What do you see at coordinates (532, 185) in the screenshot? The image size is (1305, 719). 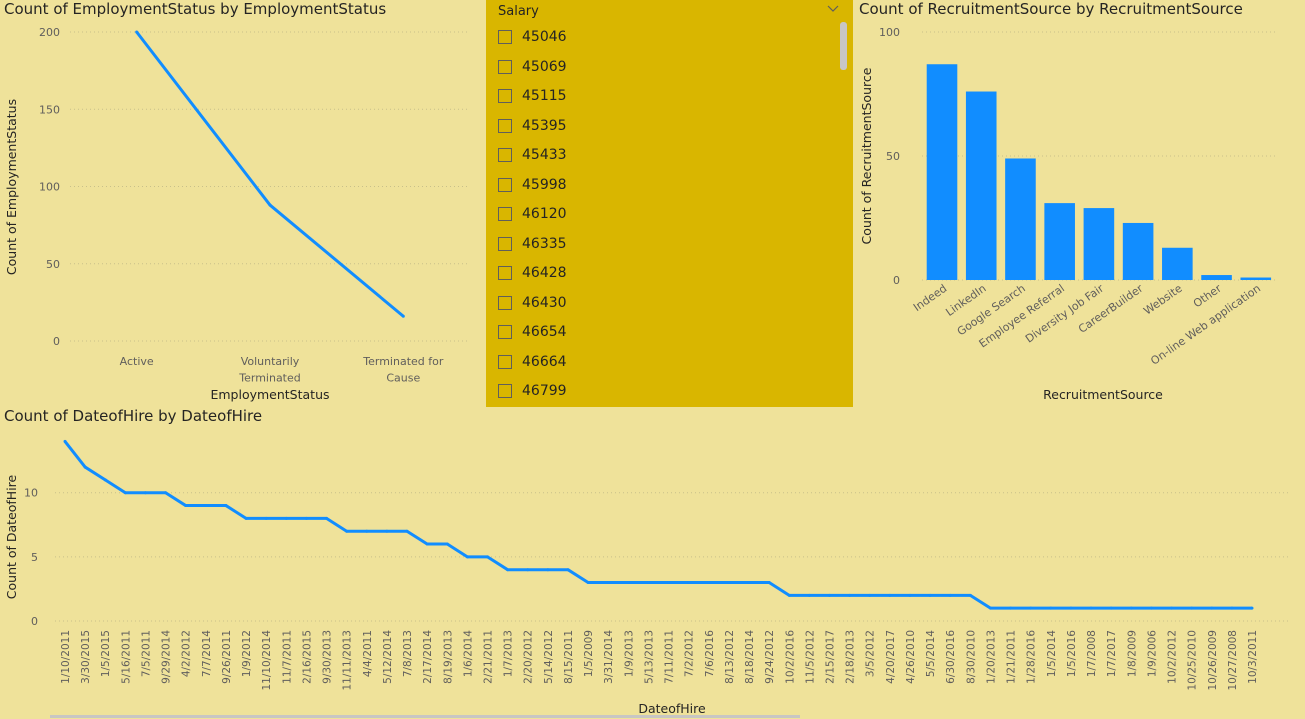 I see `slicer-item: 45998` at bounding box center [532, 185].